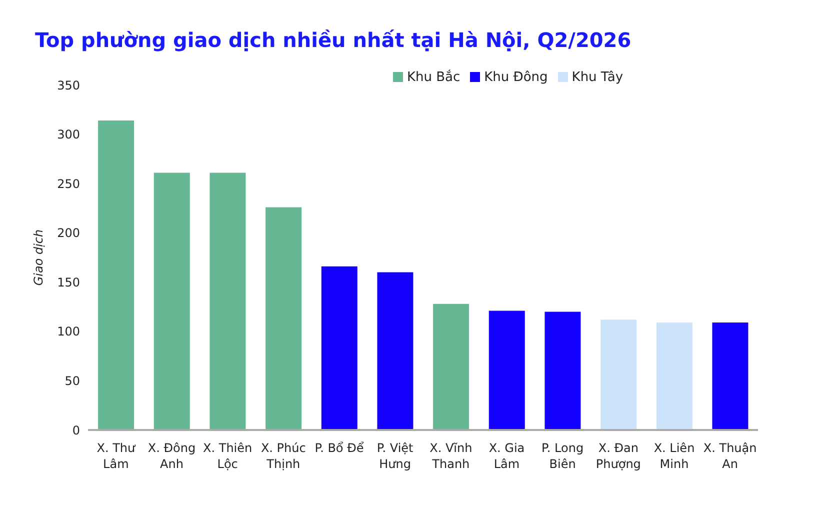  Describe the element at coordinates (433, 77) in the screenshot. I see `legend-label: Khu Bắc` at that location.